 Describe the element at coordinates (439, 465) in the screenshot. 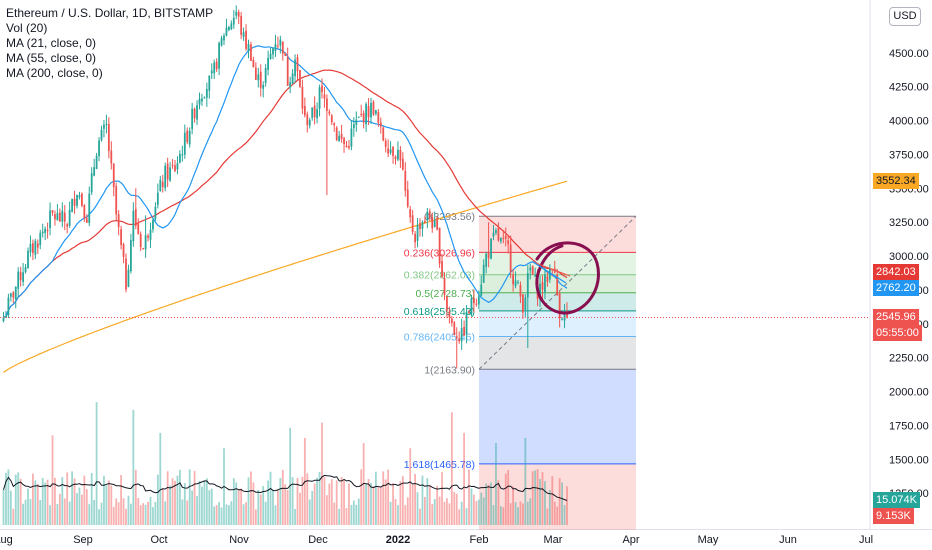

I see `fib-level-label: 1.618(1465.78)` at that location.